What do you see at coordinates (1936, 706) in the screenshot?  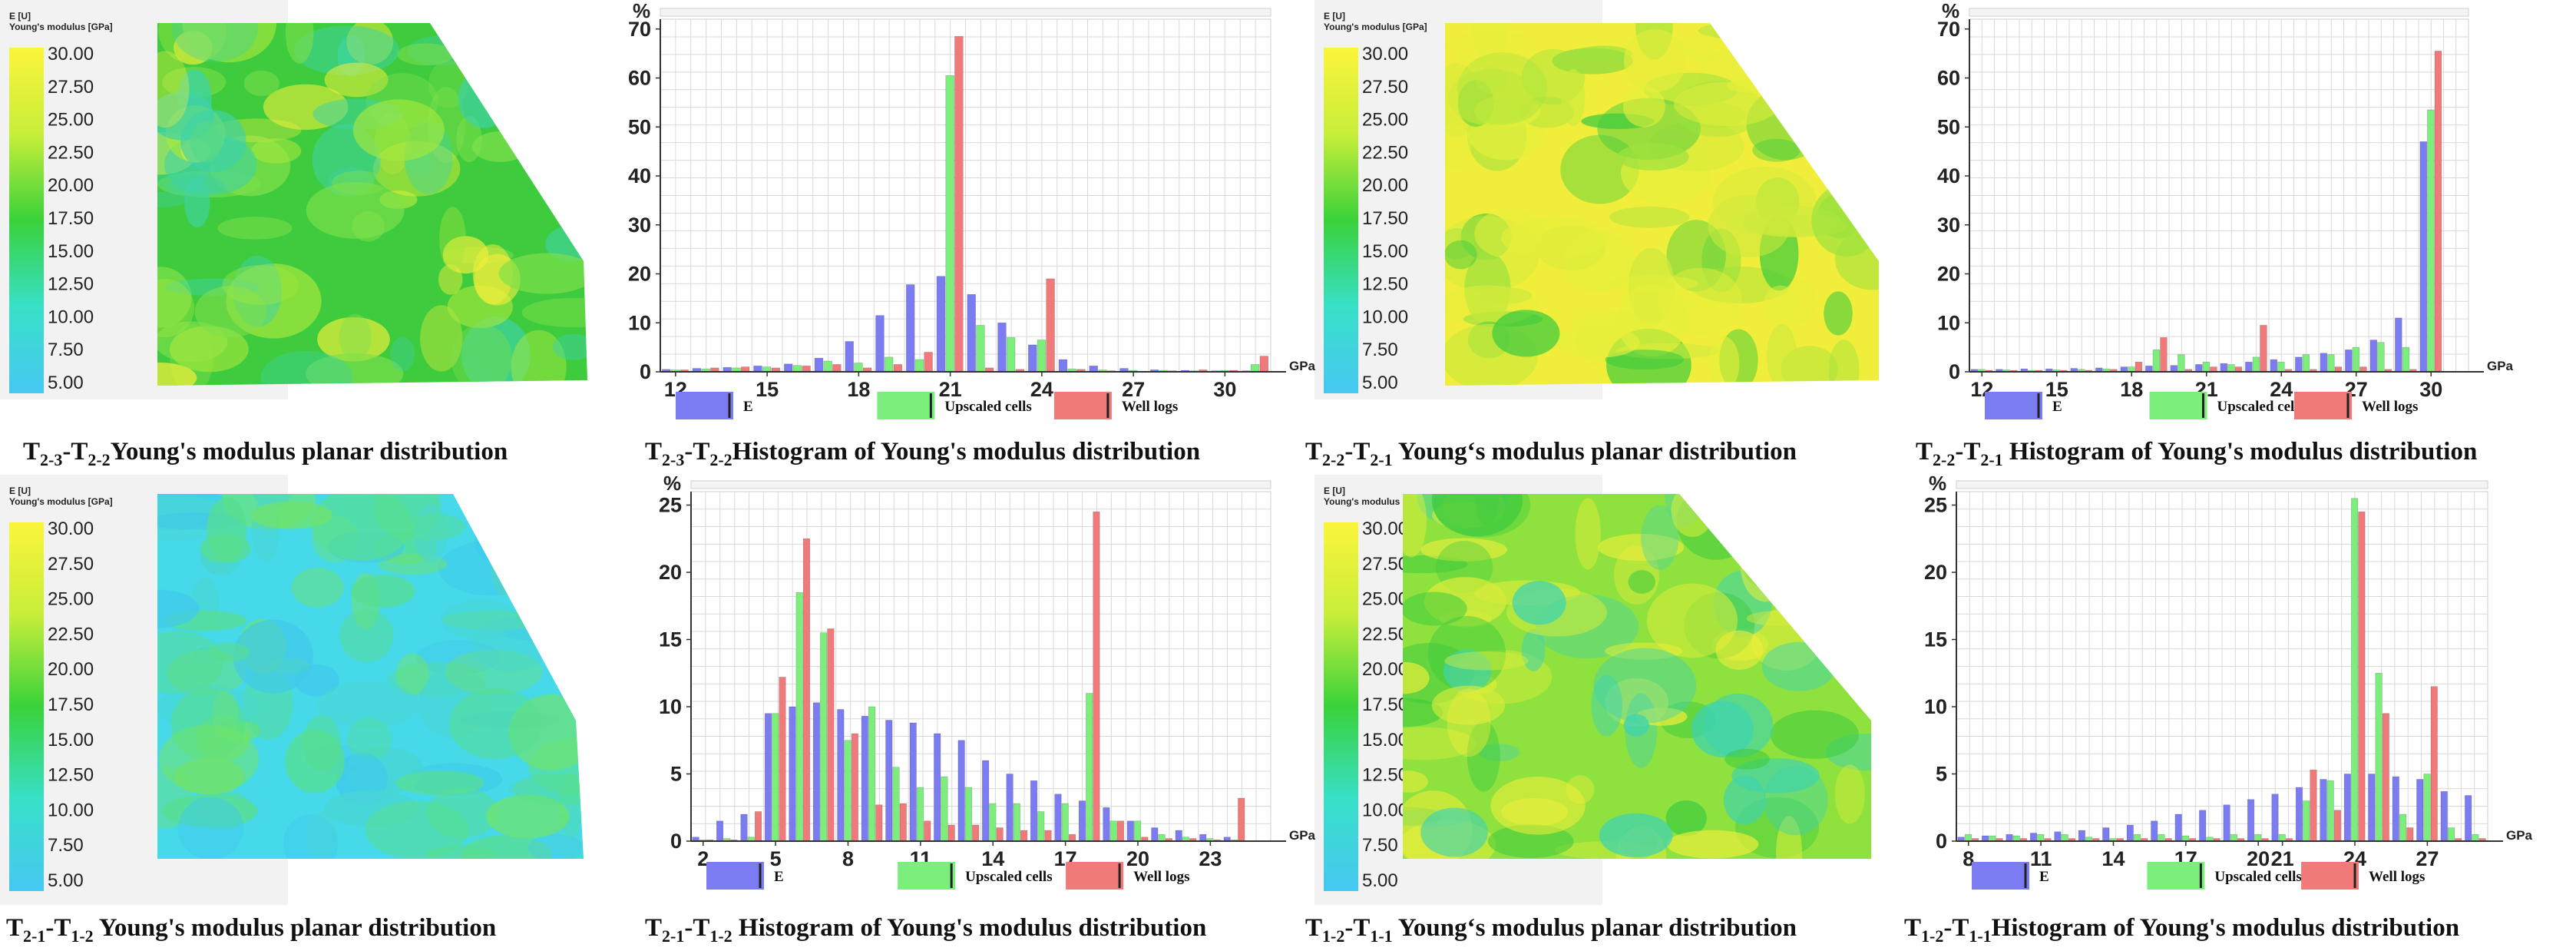 I see `y-tick-label: 10` at bounding box center [1936, 706].